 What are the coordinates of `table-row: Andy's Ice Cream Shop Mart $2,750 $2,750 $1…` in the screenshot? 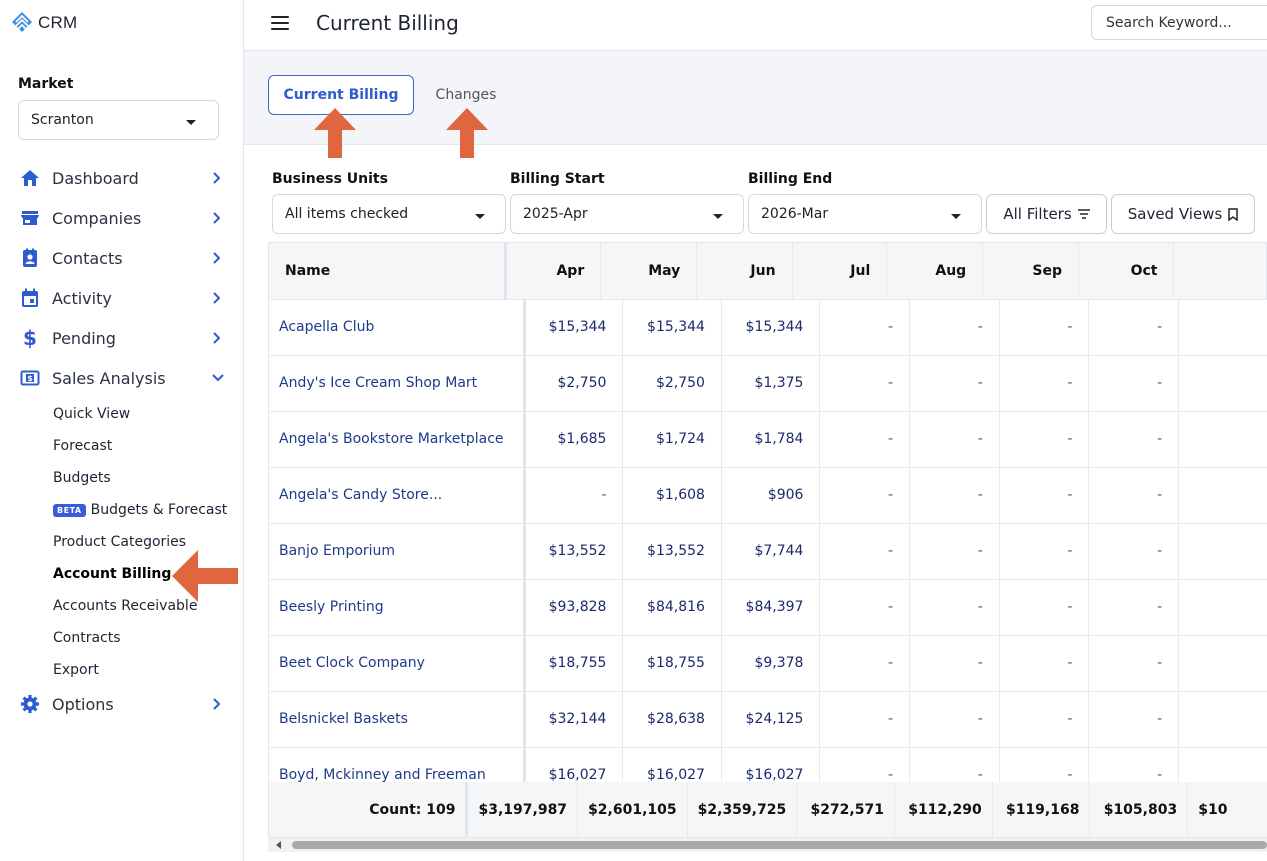 It's located at (768, 383).